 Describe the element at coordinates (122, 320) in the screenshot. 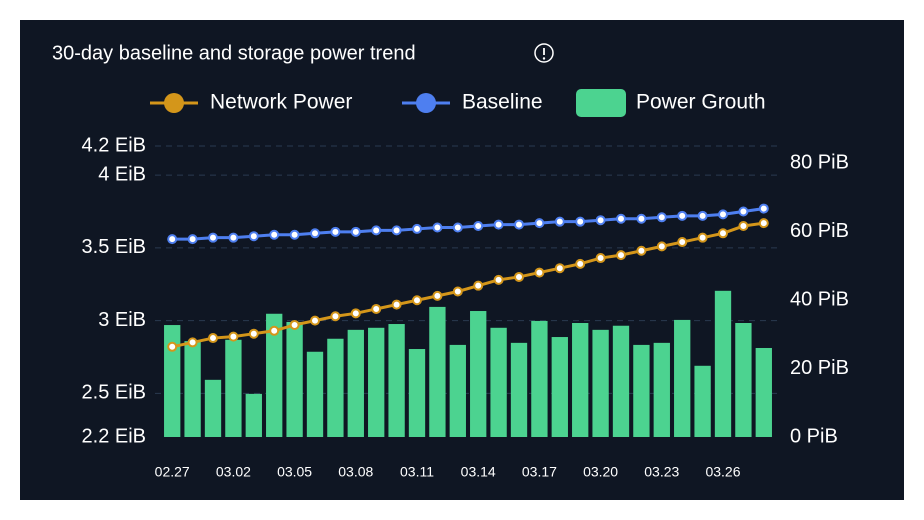

I see `y-tick-label: 3 EiB` at that location.